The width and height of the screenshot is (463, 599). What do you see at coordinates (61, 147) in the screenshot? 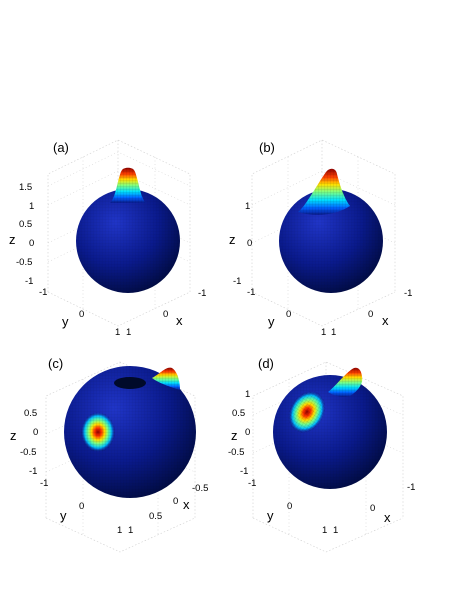
I see `panel-label-a: (a)` at bounding box center [61, 147].